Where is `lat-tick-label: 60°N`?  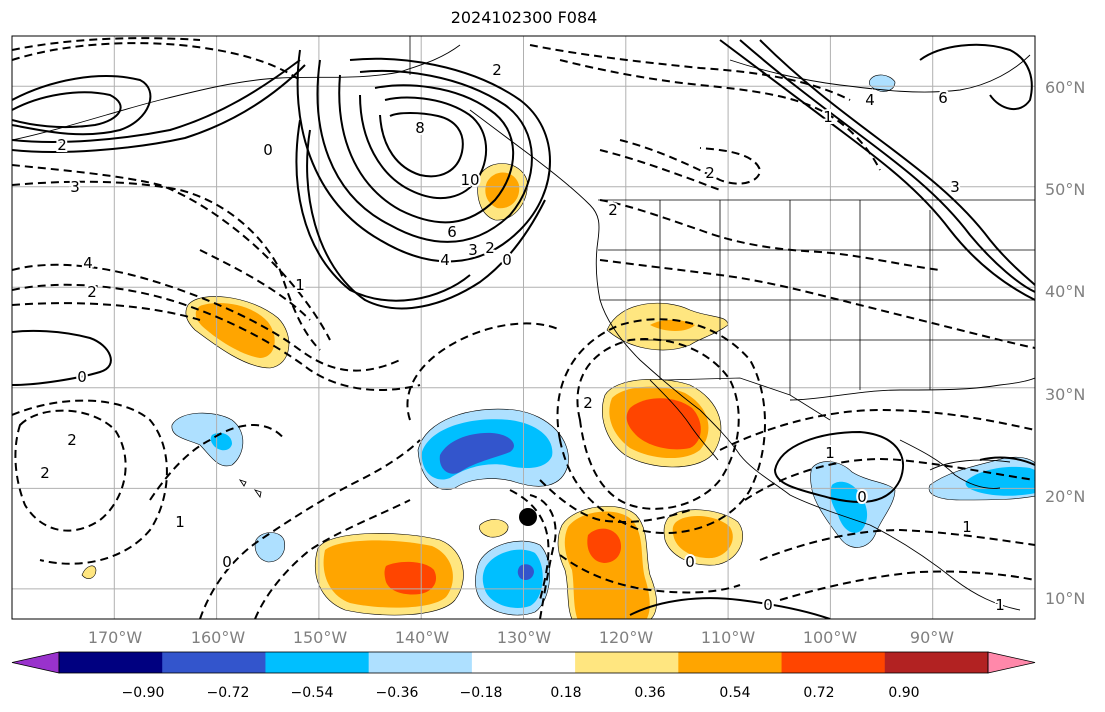
lat-tick-label: 60°N is located at coordinates (1065, 87).